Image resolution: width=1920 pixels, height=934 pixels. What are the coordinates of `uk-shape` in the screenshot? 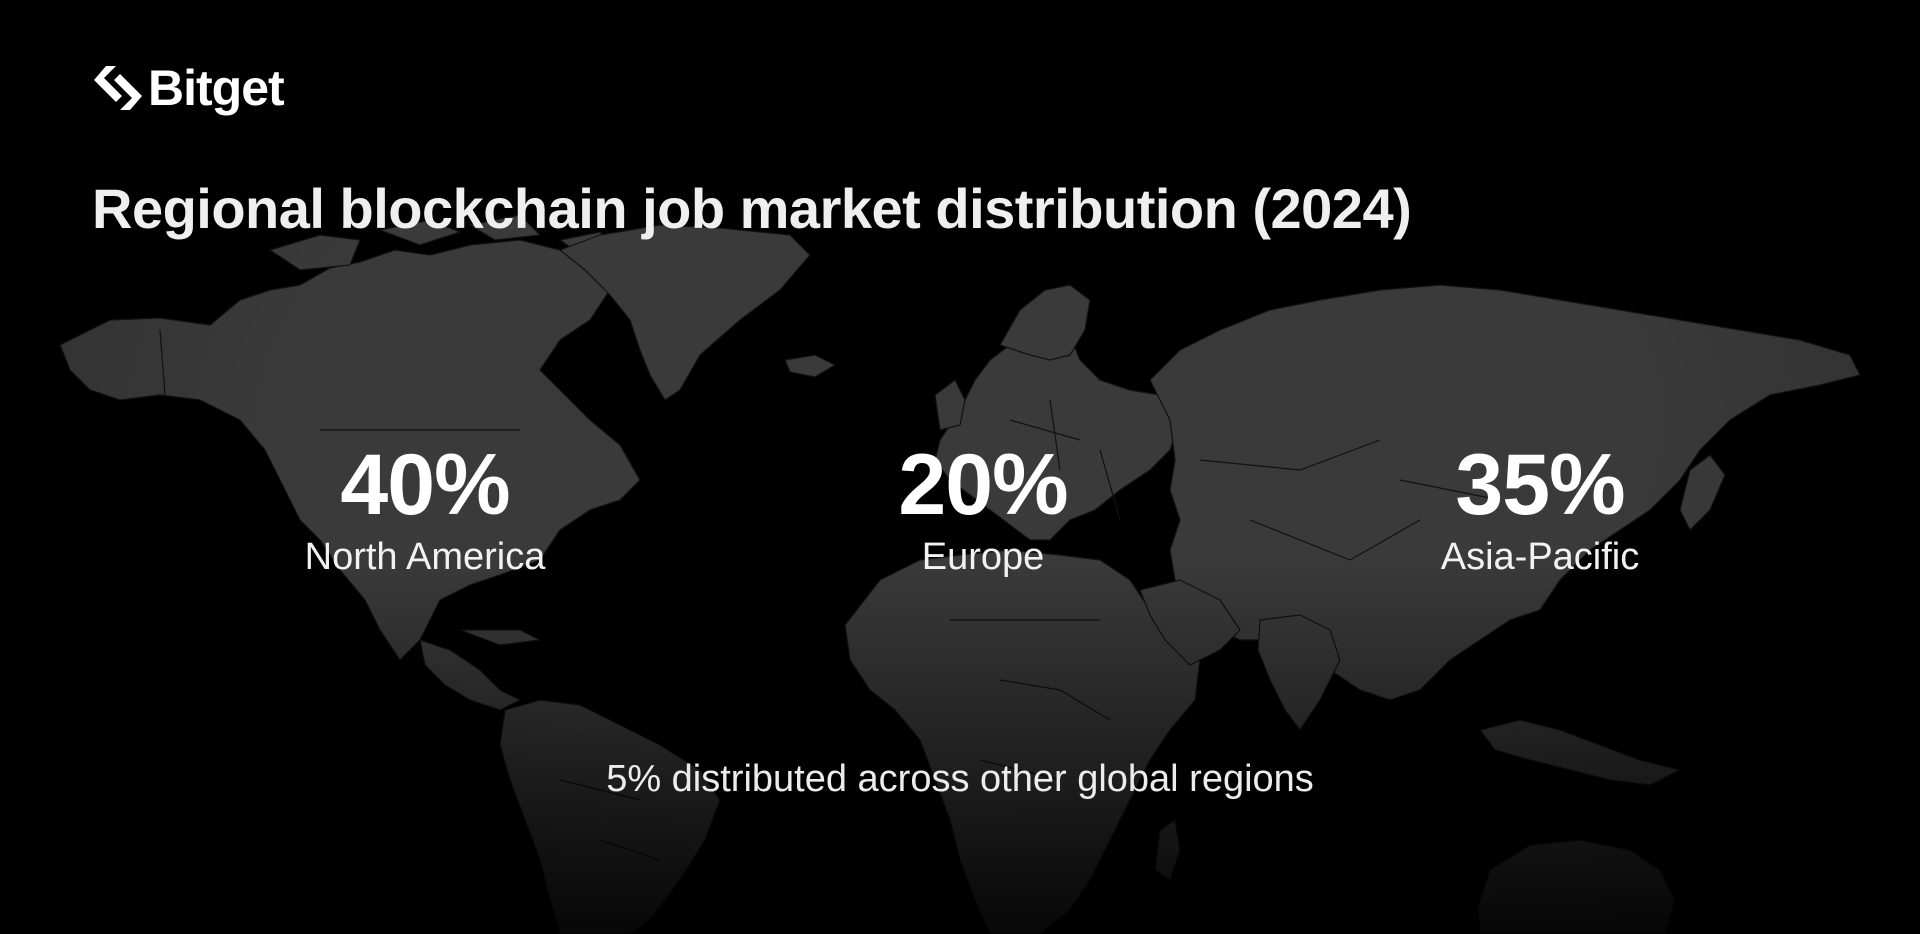 It's located at (950, 405).